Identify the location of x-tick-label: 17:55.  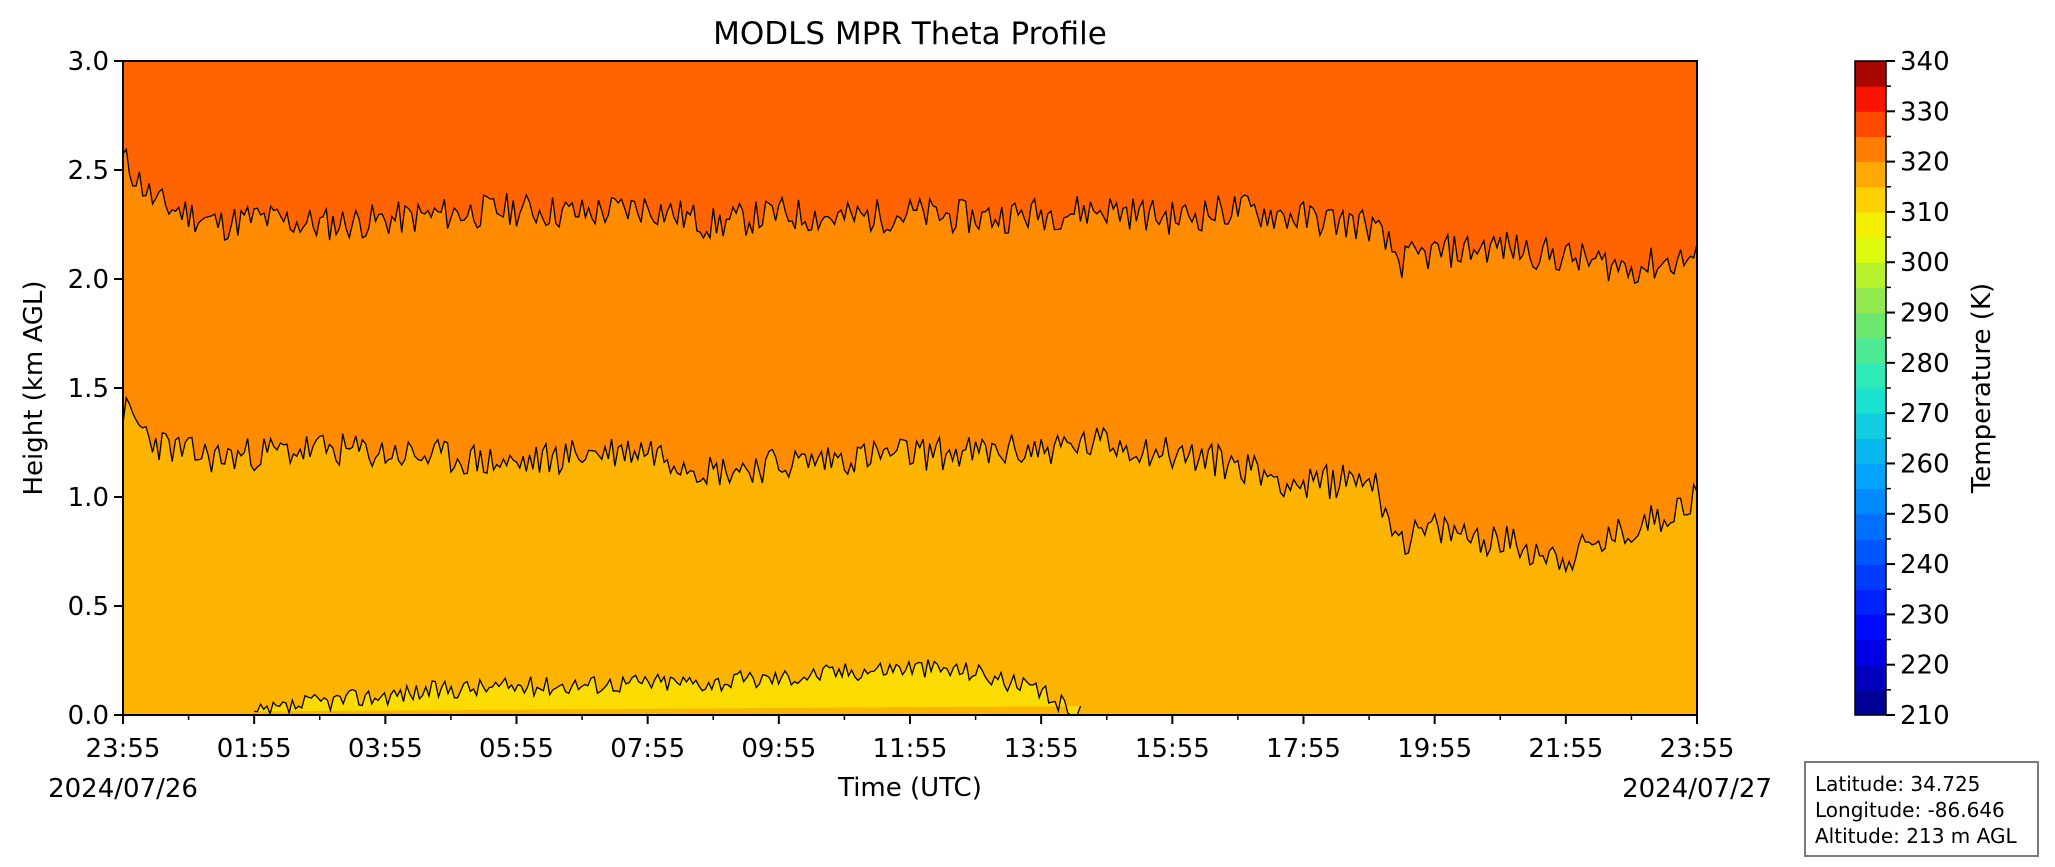
(1303, 749).